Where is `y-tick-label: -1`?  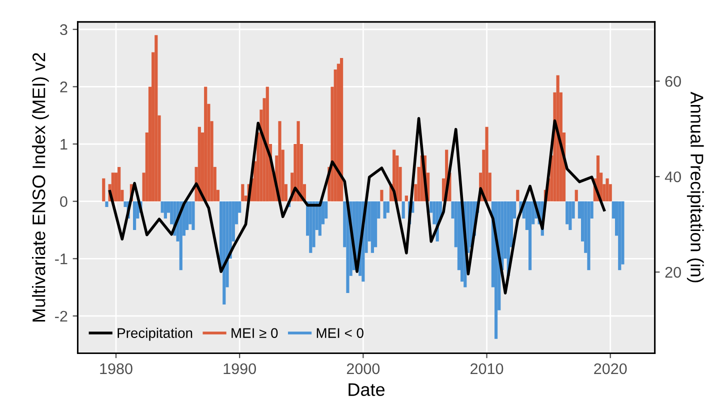 y-tick-label: -1 is located at coordinates (61, 259).